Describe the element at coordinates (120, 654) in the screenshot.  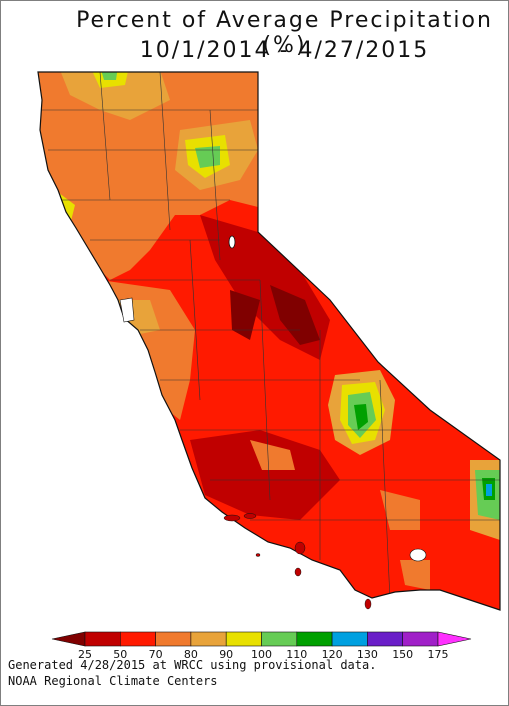
I see `legend-tick-label: 50` at that location.